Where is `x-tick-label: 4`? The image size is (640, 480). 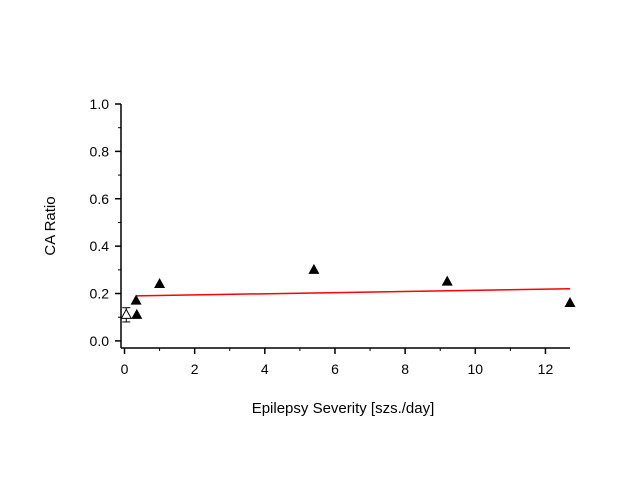
x-tick-label: 4 is located at coordinates (265, 369).